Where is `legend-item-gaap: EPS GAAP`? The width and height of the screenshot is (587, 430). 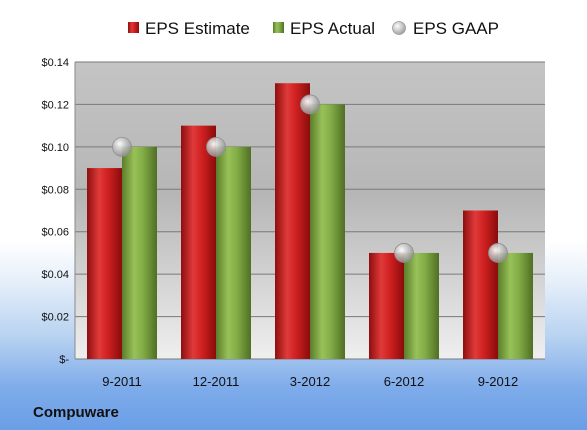 legend-item-gaap: EPS GAAP is located at coordinates (445, 28).